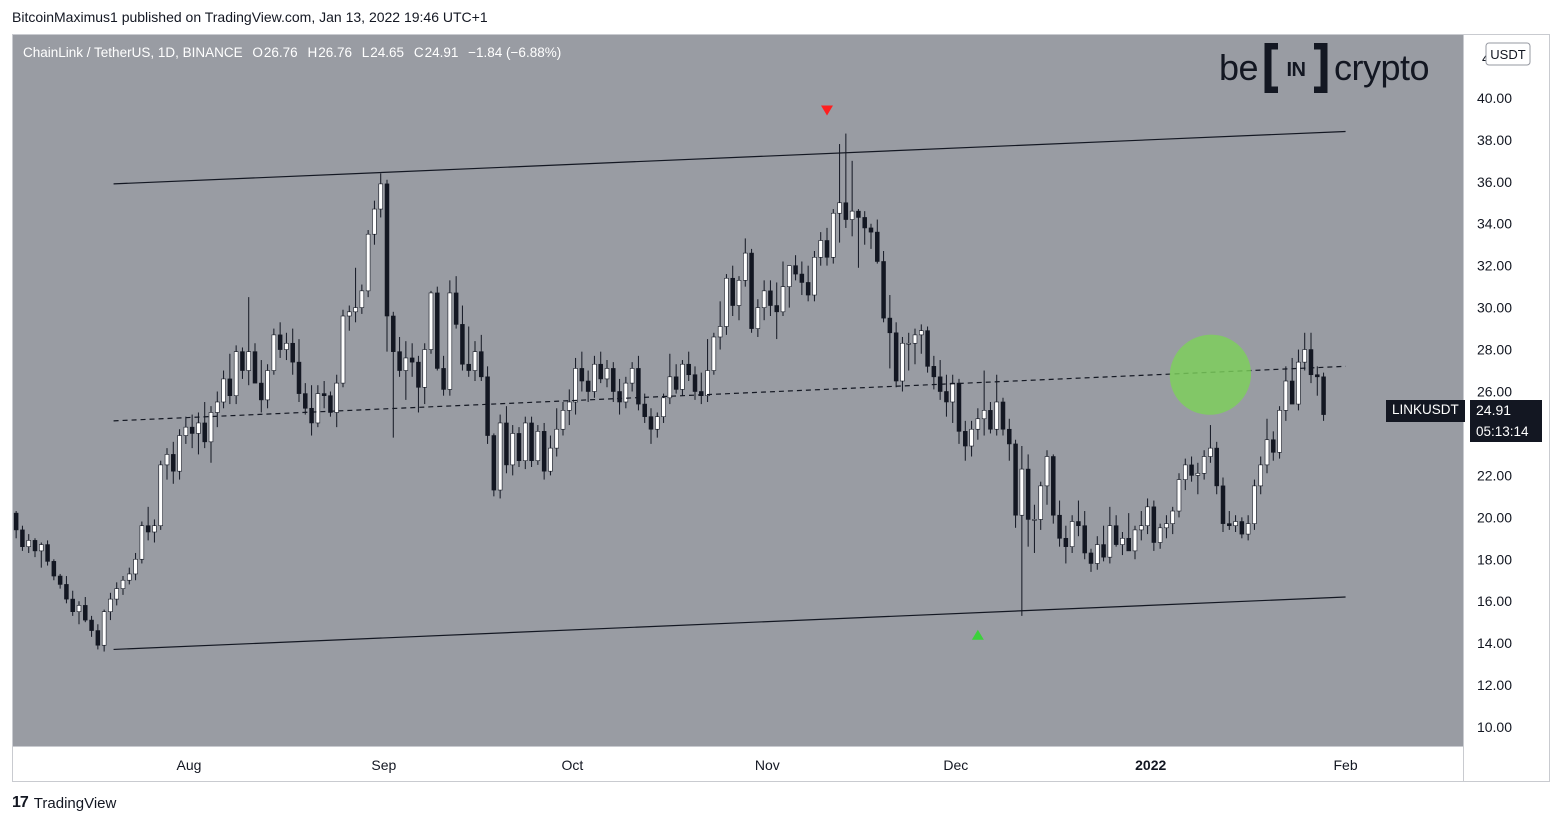  Describe the element at coordinates (1425, 411) in the screenshot. I see `symbol-tag: LINKUSDT` at that location.